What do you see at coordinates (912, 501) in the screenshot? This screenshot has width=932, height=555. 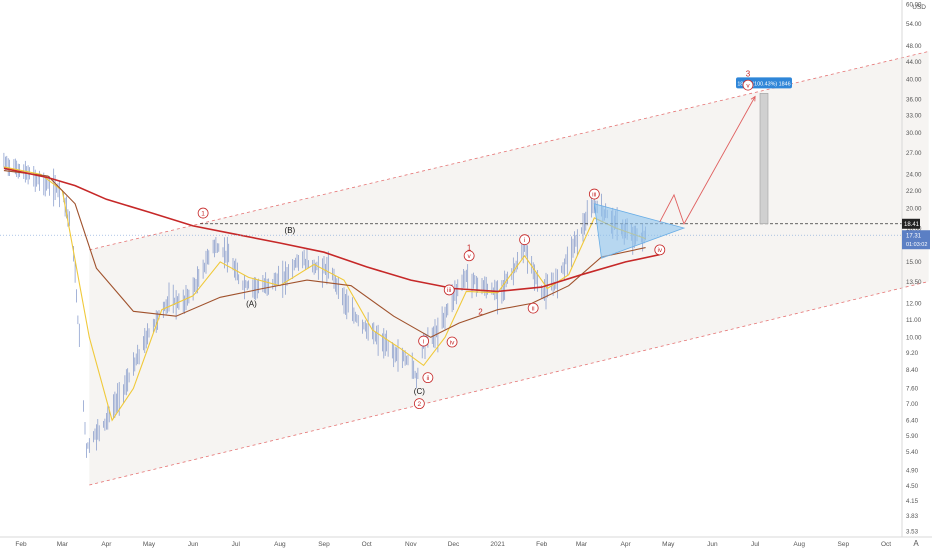 I see `y-tick-label: 4.15` at bounding box center [912, 501].